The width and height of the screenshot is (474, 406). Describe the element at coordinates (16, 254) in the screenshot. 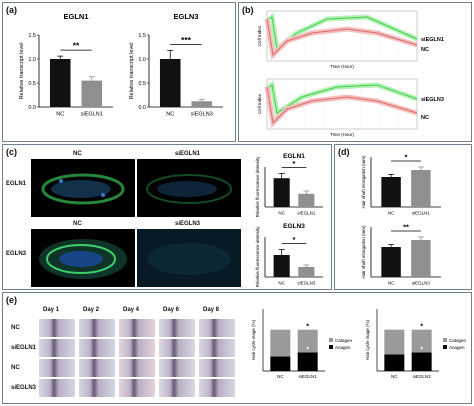

I see `row-label-egln3: EGLN3` at that location.